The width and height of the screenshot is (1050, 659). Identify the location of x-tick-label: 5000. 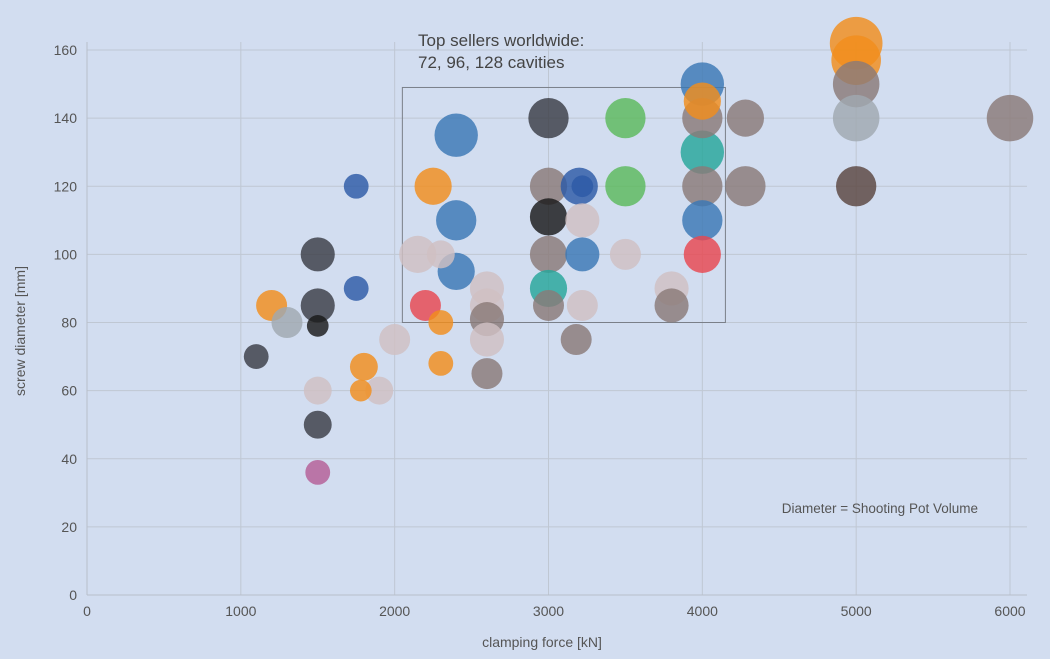
(856, 611).